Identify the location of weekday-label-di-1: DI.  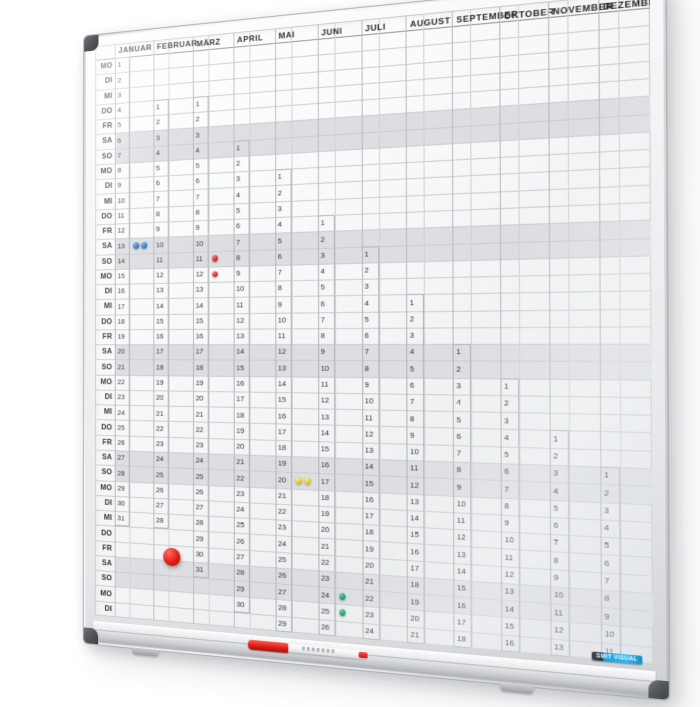
(108, 81).